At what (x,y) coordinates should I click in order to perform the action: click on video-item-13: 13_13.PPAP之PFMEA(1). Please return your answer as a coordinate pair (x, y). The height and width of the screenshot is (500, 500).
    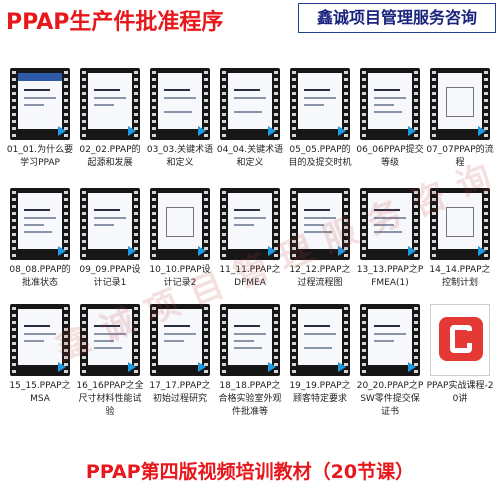
    Looking at the image, I should click on (390, 240).